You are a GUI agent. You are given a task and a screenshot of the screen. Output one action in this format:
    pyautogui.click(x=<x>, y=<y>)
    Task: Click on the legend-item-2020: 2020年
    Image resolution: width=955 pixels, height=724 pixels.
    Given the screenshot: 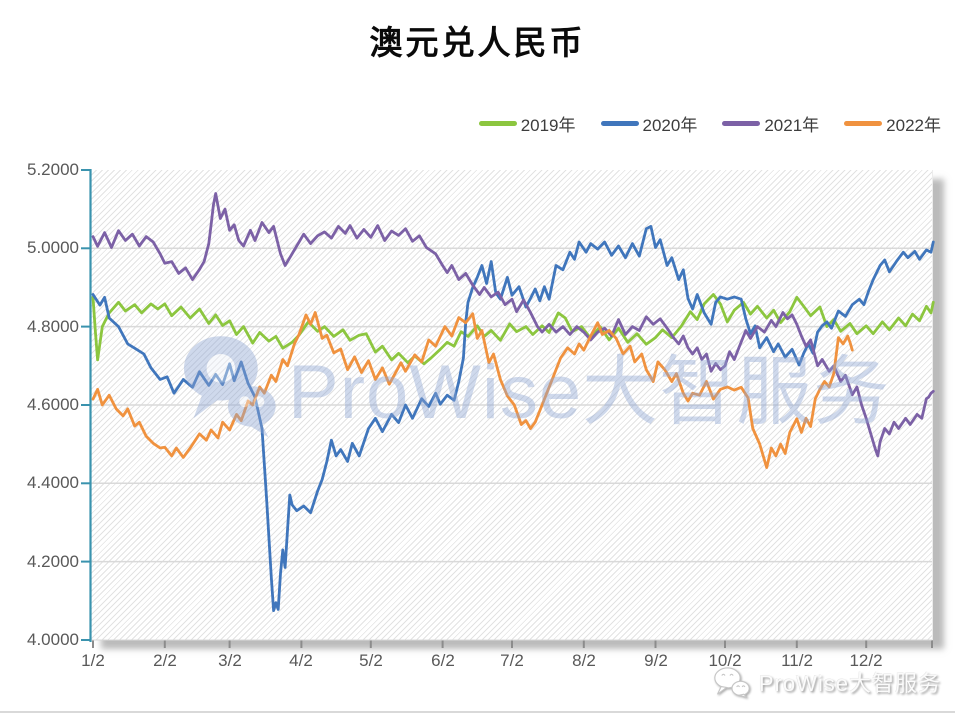 What is the action you would take?
    pyautogui.click(x=649, y=123)
    